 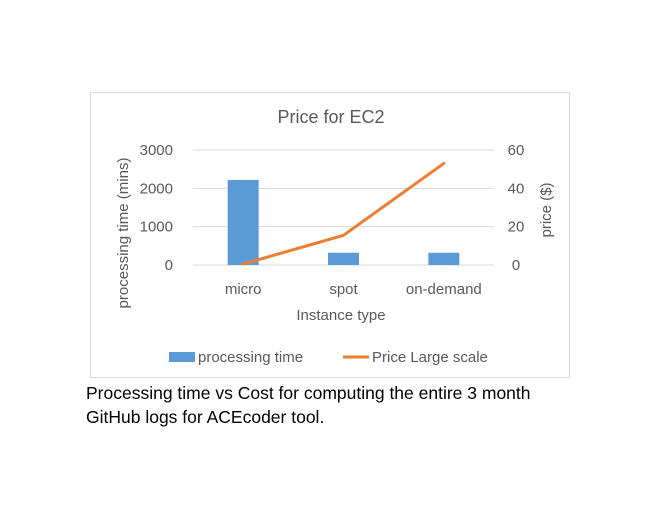 I want to click on line-price-large-scale, so click(x=343, y=213).